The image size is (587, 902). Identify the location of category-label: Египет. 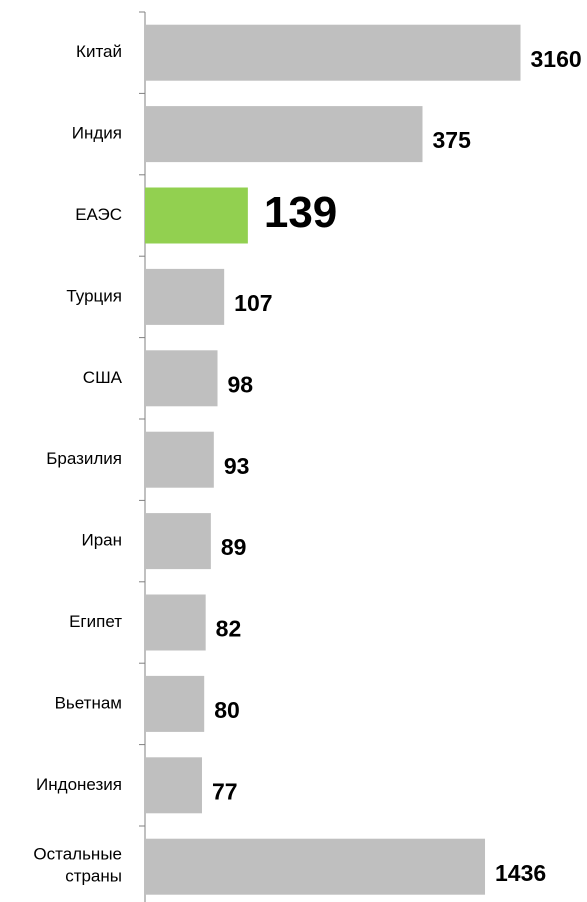
(95, 621).